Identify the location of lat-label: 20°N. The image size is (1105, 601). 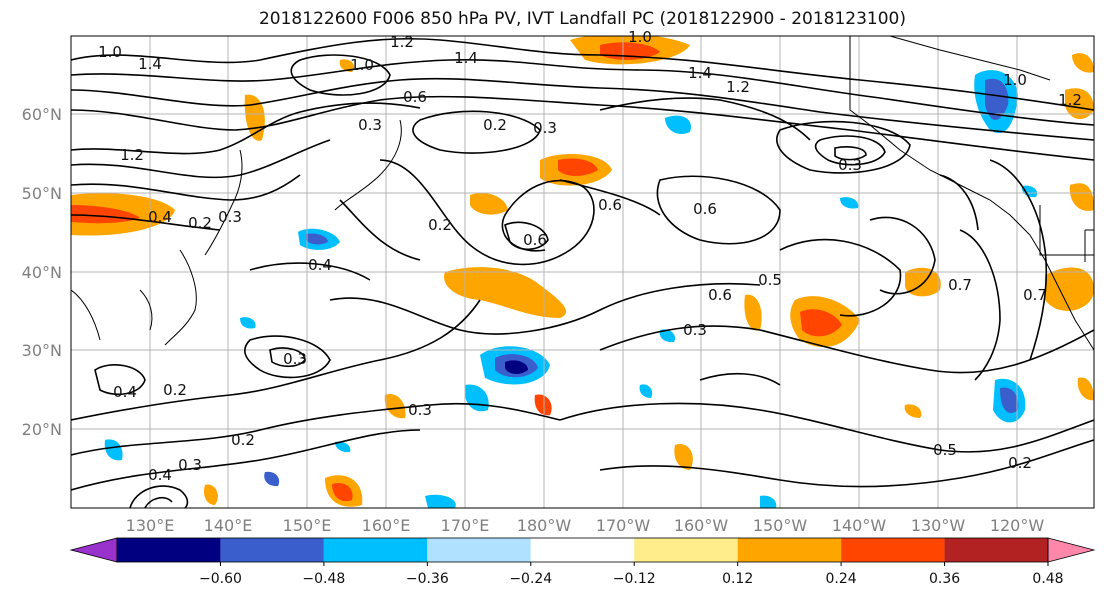
(42, 429).